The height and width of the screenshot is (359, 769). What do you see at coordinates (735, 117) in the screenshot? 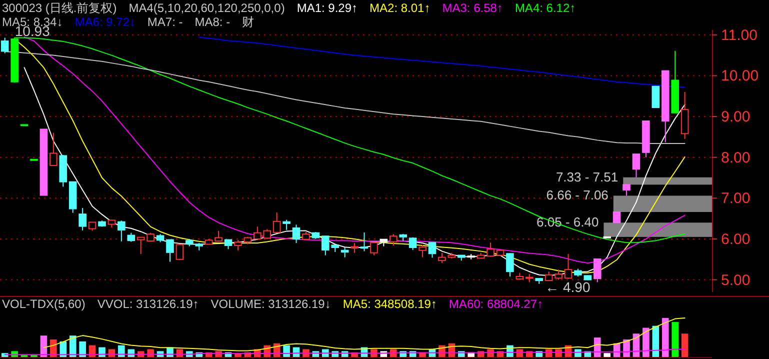
I see `y-tick-label: 9.00` at bounding box center [735, 117].